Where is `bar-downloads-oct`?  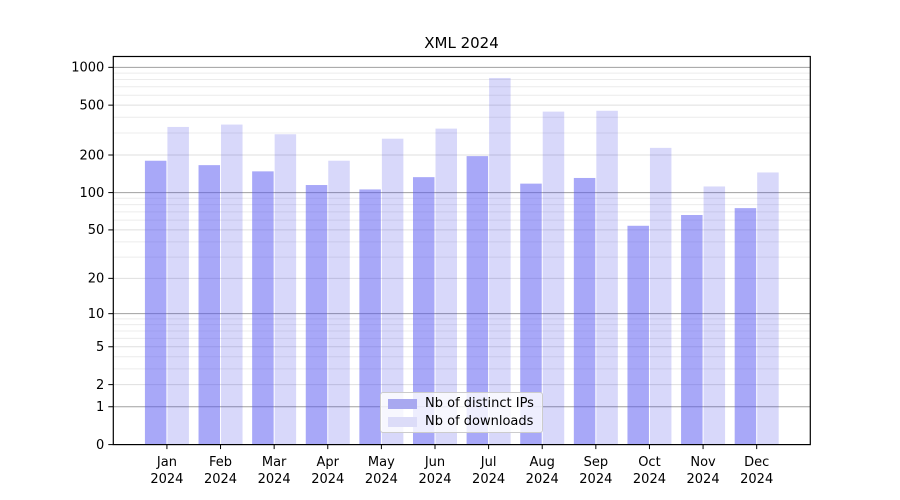
bar-downloads-oct is located at coordinates (660, 296).